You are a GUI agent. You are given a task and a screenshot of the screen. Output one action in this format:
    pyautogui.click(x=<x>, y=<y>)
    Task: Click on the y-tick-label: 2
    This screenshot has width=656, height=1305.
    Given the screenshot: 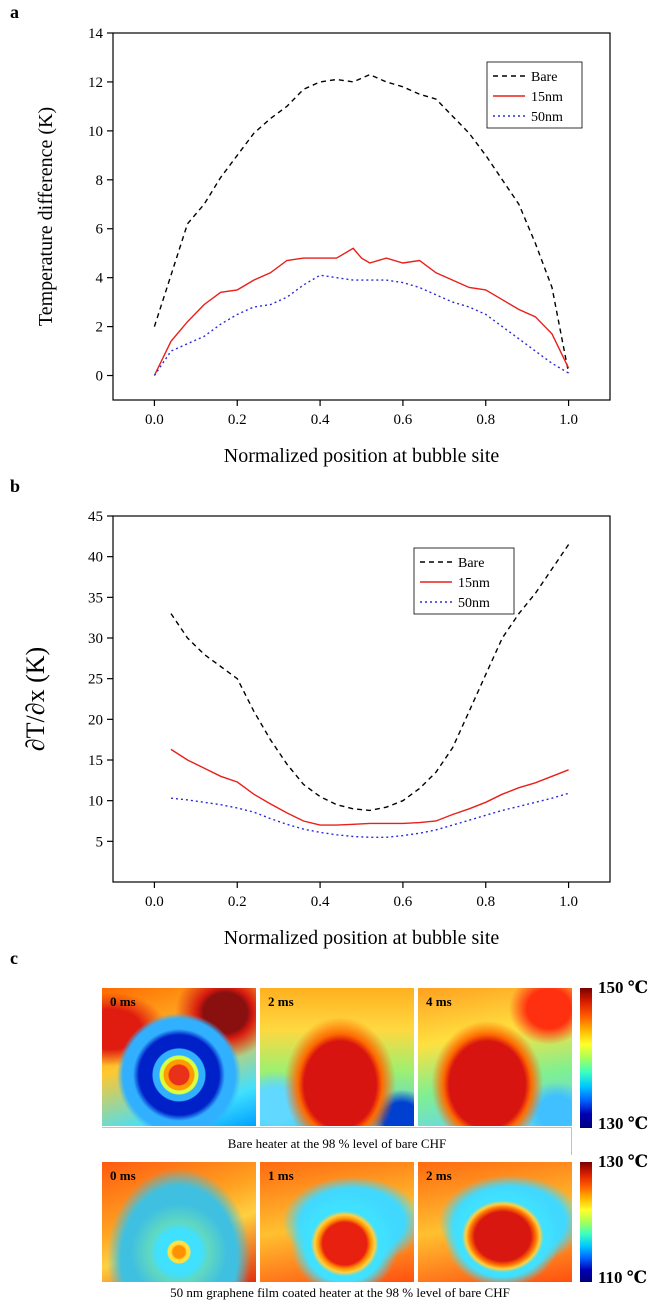 What is the action you would take?
    pyautogui.click(x=100, y=328)
    